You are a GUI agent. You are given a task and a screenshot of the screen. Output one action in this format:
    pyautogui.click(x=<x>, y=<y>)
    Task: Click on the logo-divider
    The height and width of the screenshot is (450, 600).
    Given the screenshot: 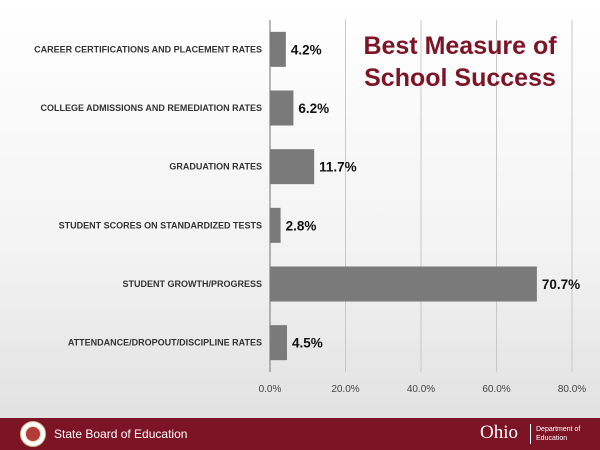 What is the action you would take?
    pyautogui.click(x=530, y=434)
    